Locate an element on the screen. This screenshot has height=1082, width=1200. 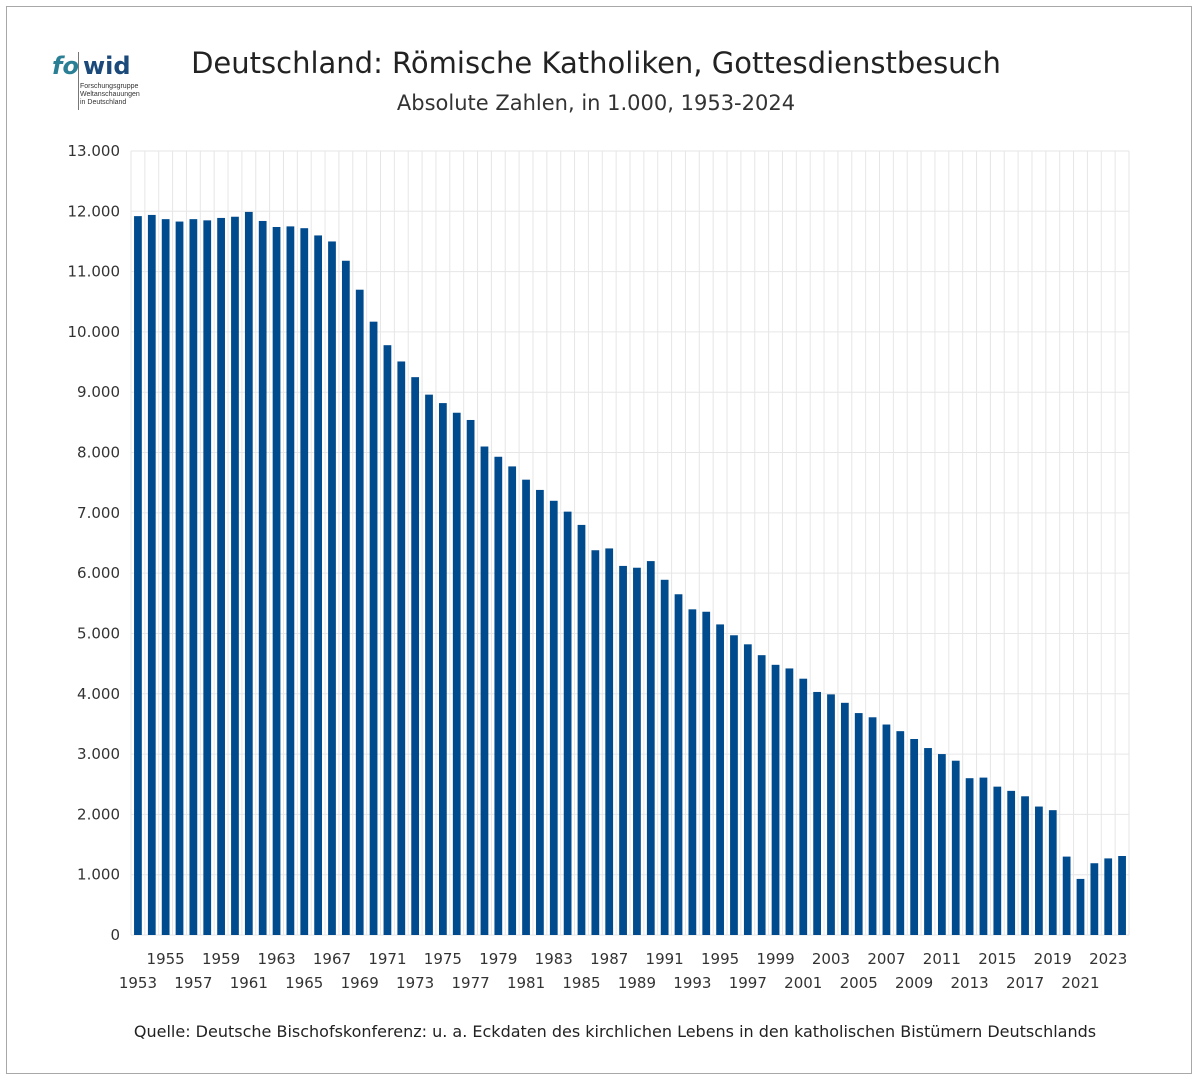
y-tick-label: 11.000 is located at coordinates (94, 272).